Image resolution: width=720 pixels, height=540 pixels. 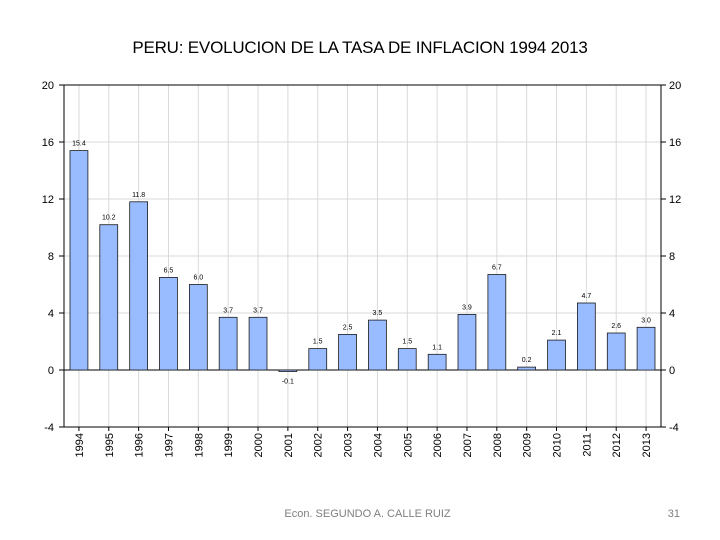 I want to click on x-tick-label-1999: 1999, so click(x=229, y=445).